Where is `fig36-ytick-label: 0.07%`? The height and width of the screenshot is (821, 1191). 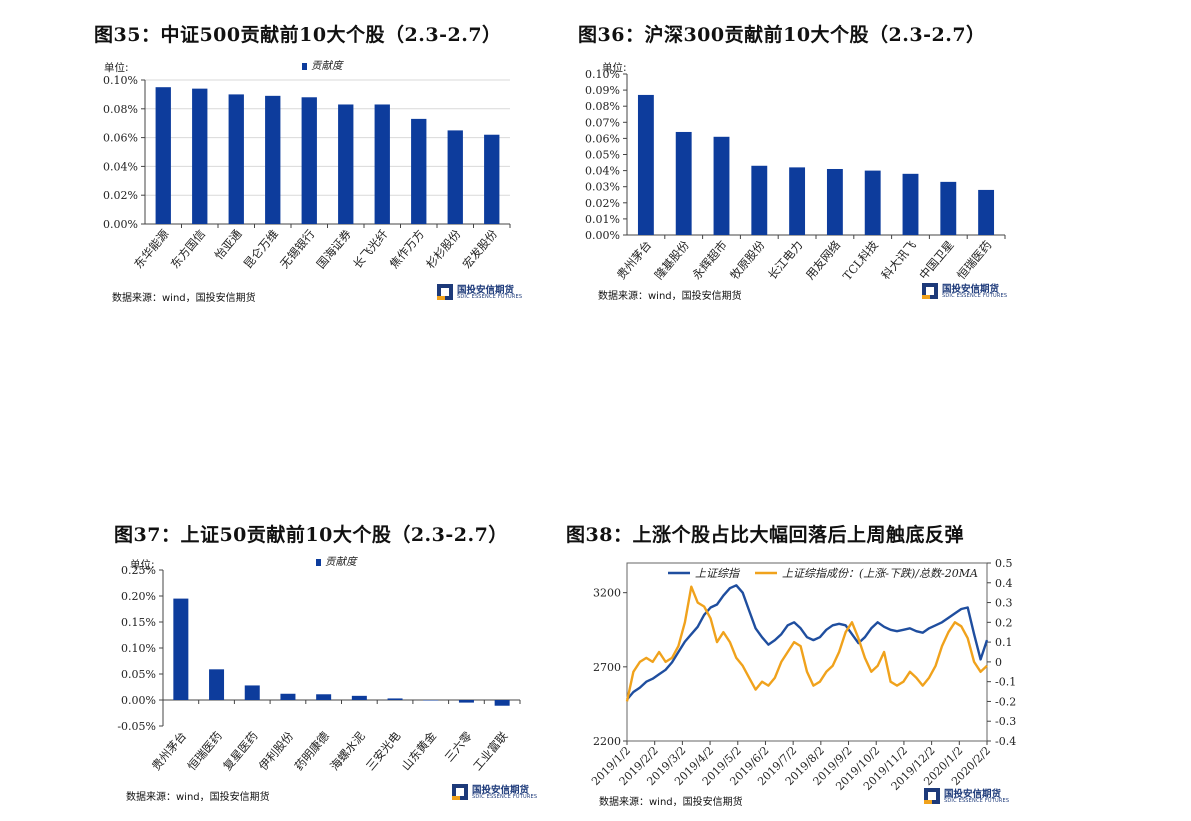 fig36-ytick-label: 0.07% is located at coordinates (602, 122).